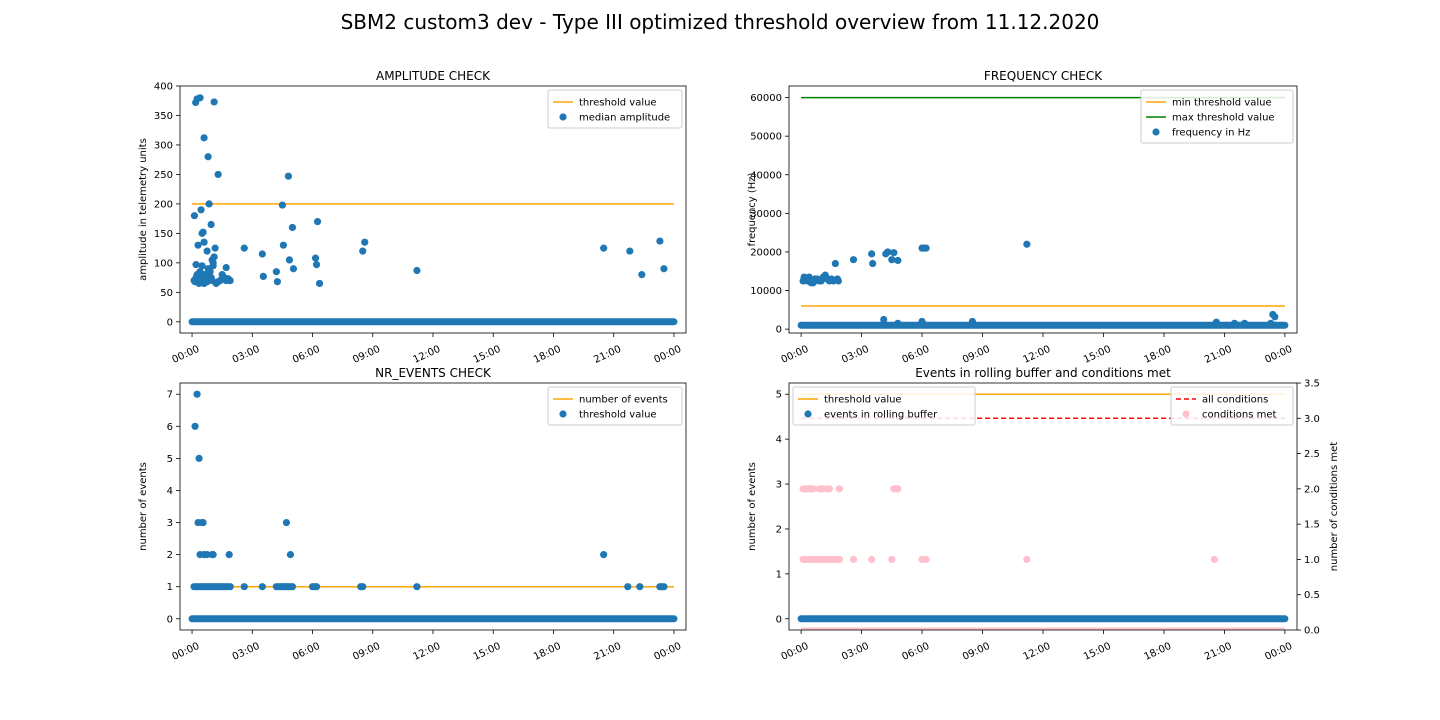 This screenshot has width=1440, height=720. I want to click on y-tick-label: 30000, so click(766, 214).